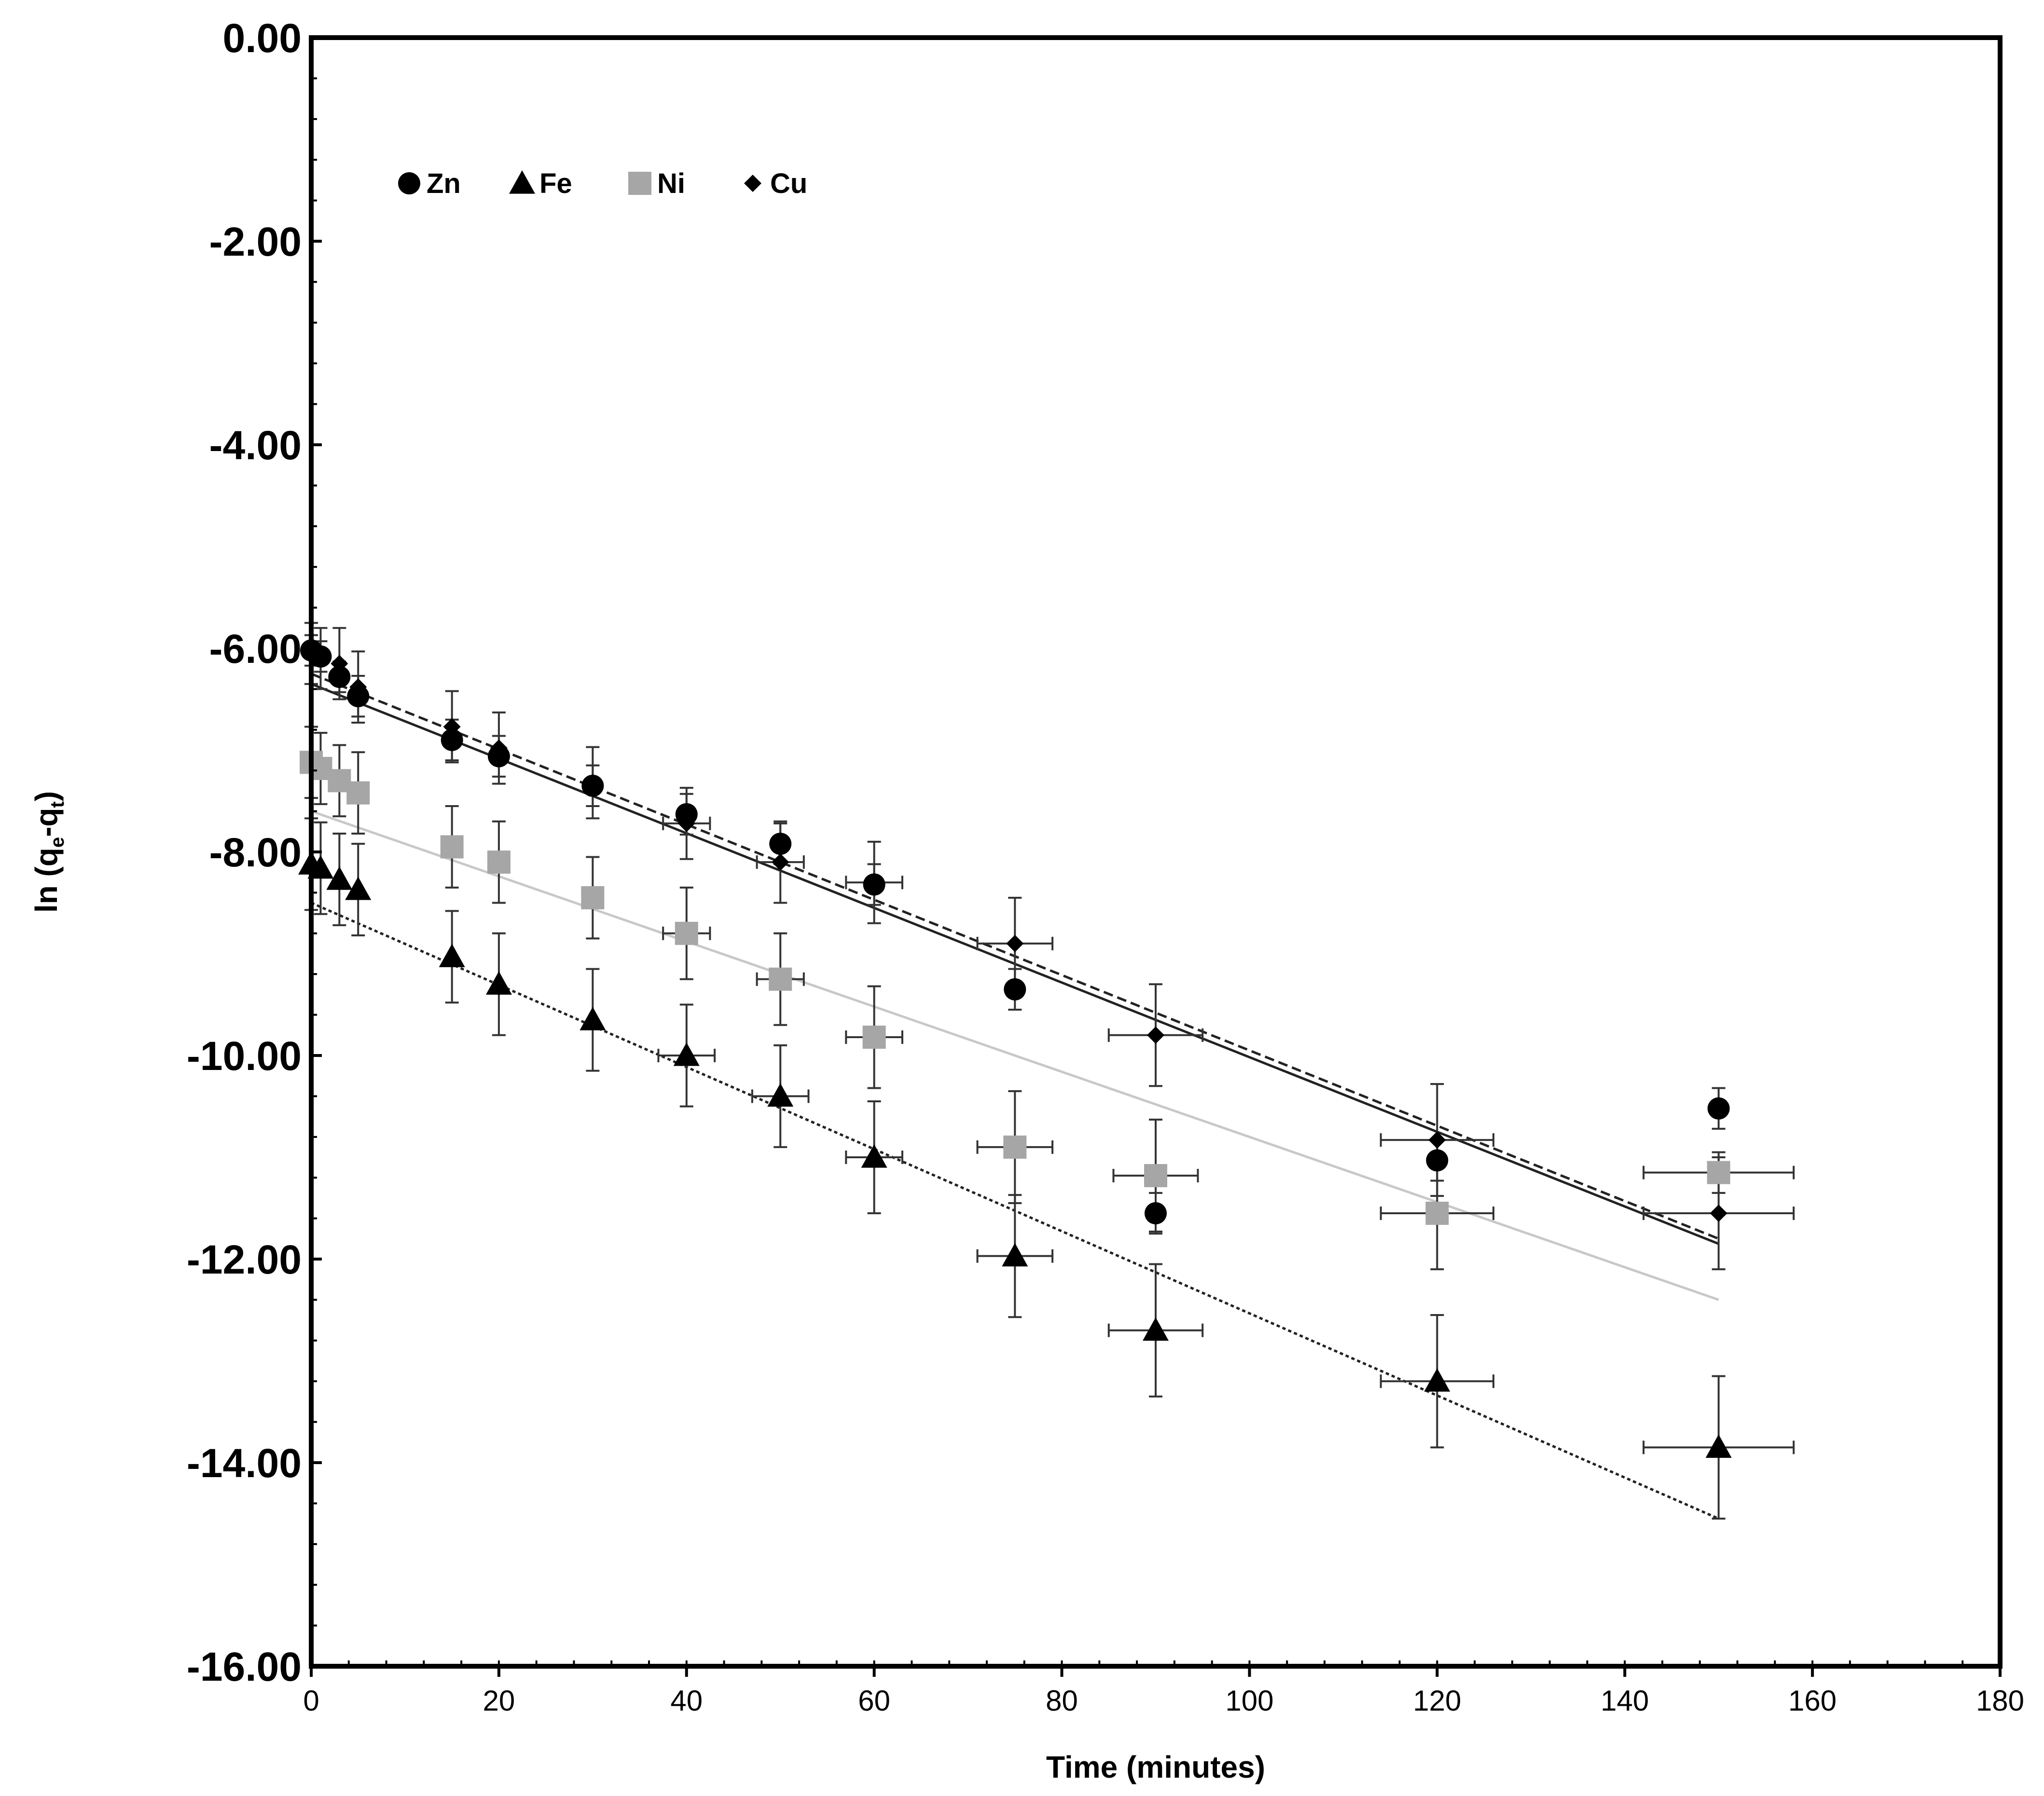  What do you see at coordinates (245, 1667) in the screenshot?
I see `y-tick-label: -16.00` at bounding box center [245, 1667].